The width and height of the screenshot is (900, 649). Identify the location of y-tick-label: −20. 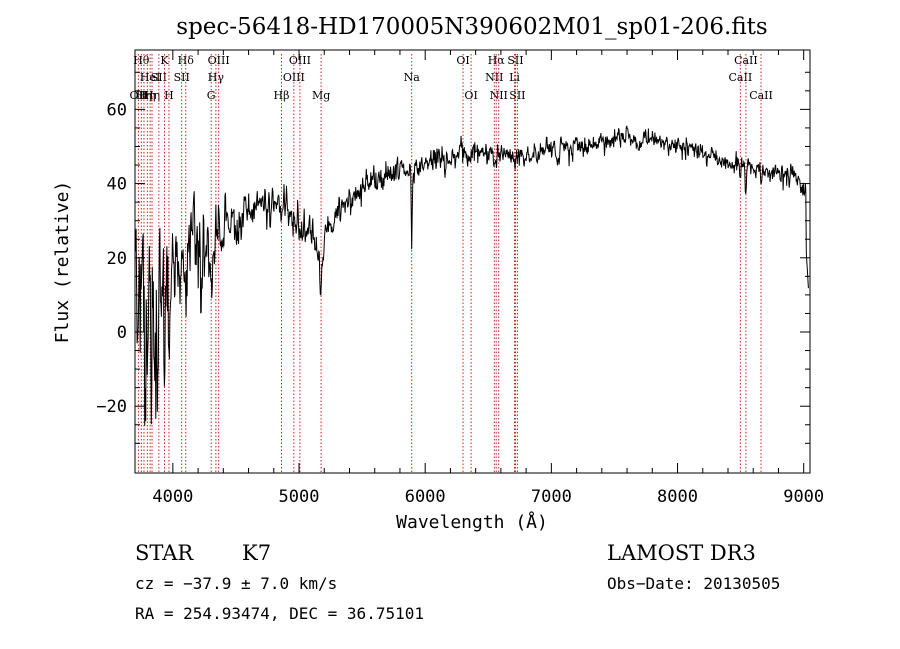
(111, 407).